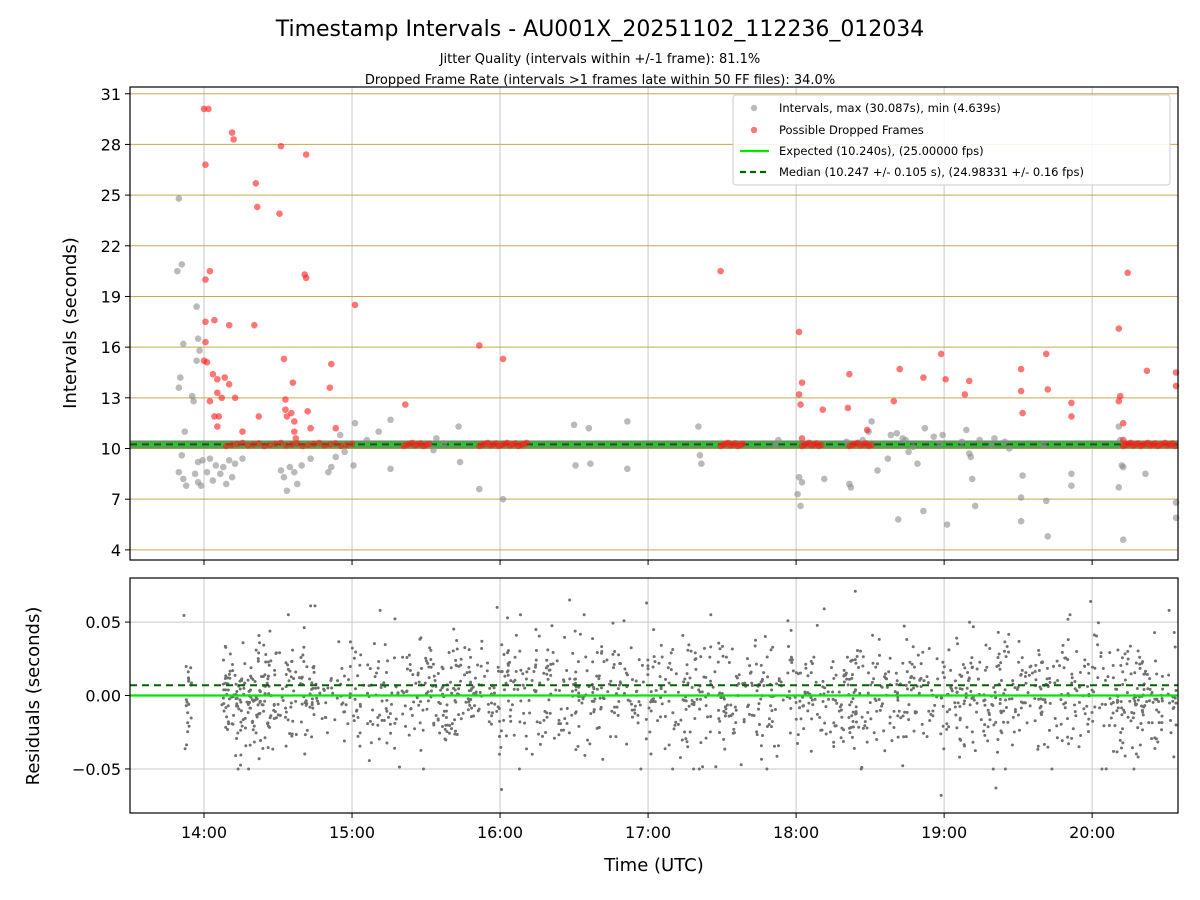  Describe the element at coordinates (101, 696) in the screenshot. I see `bottom-y-ticks: 0.050.00−0.05` at that location.